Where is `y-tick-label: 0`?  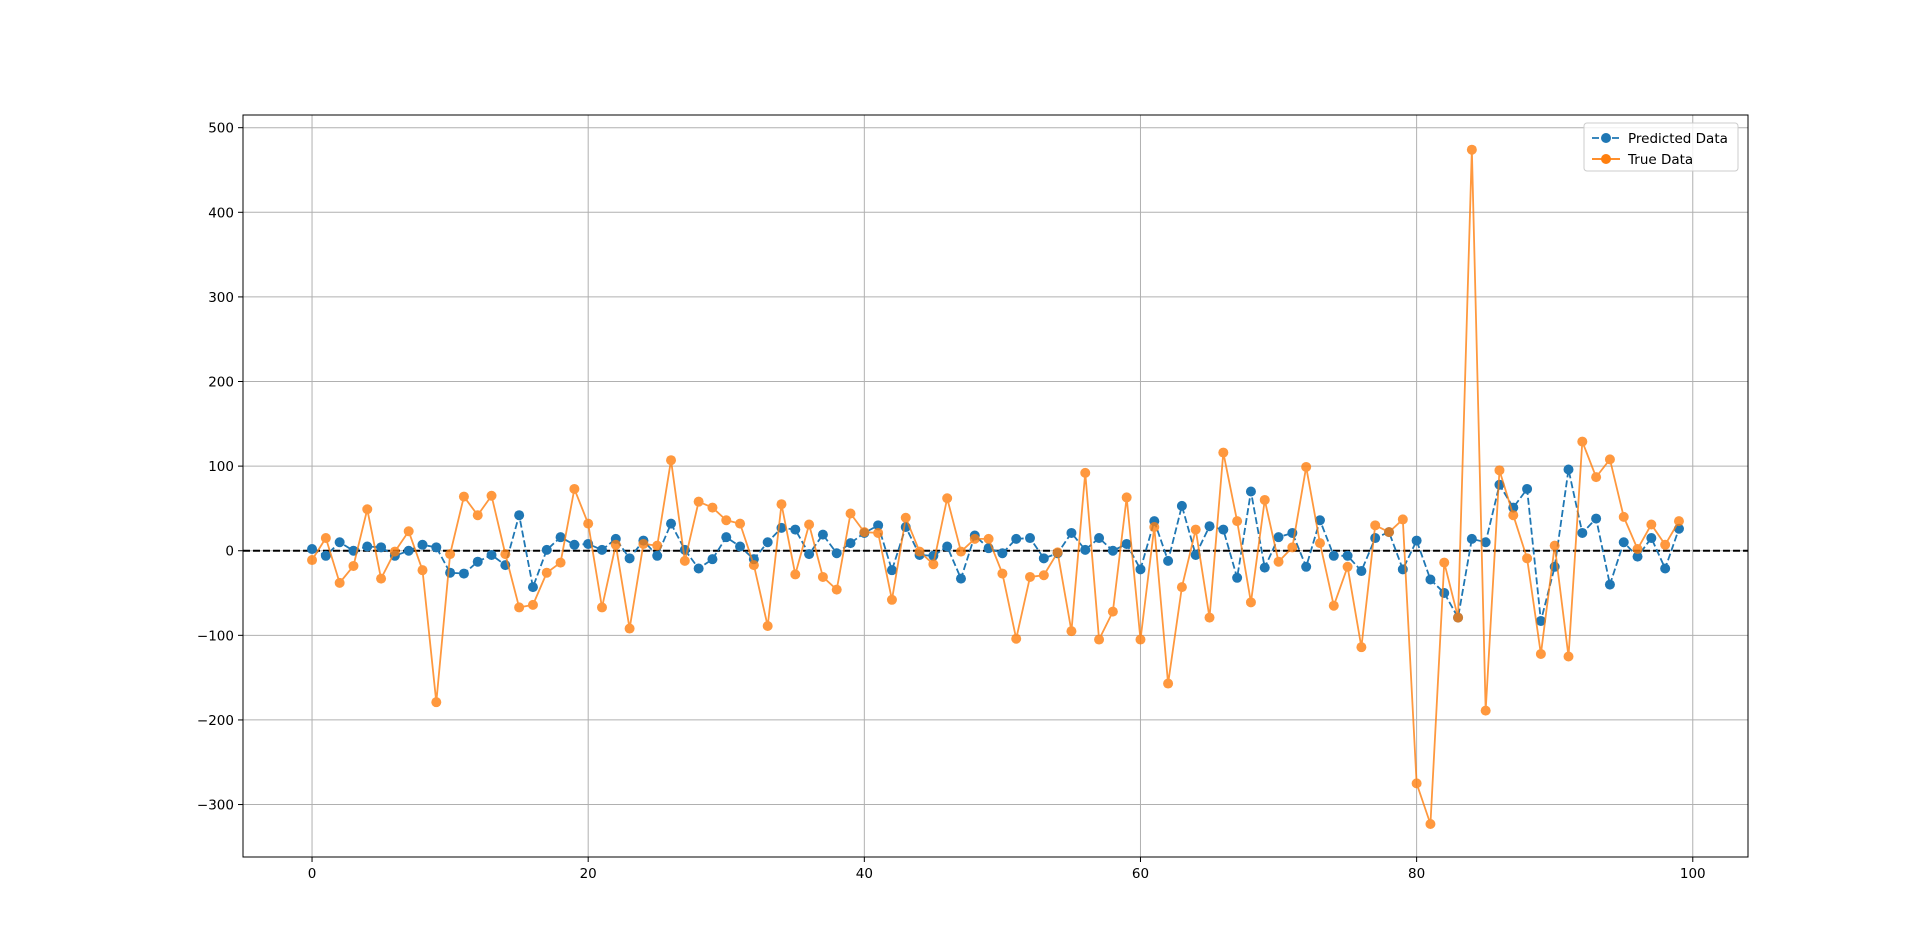 y-tick-label: 0 is located at coordinates (229, 552).